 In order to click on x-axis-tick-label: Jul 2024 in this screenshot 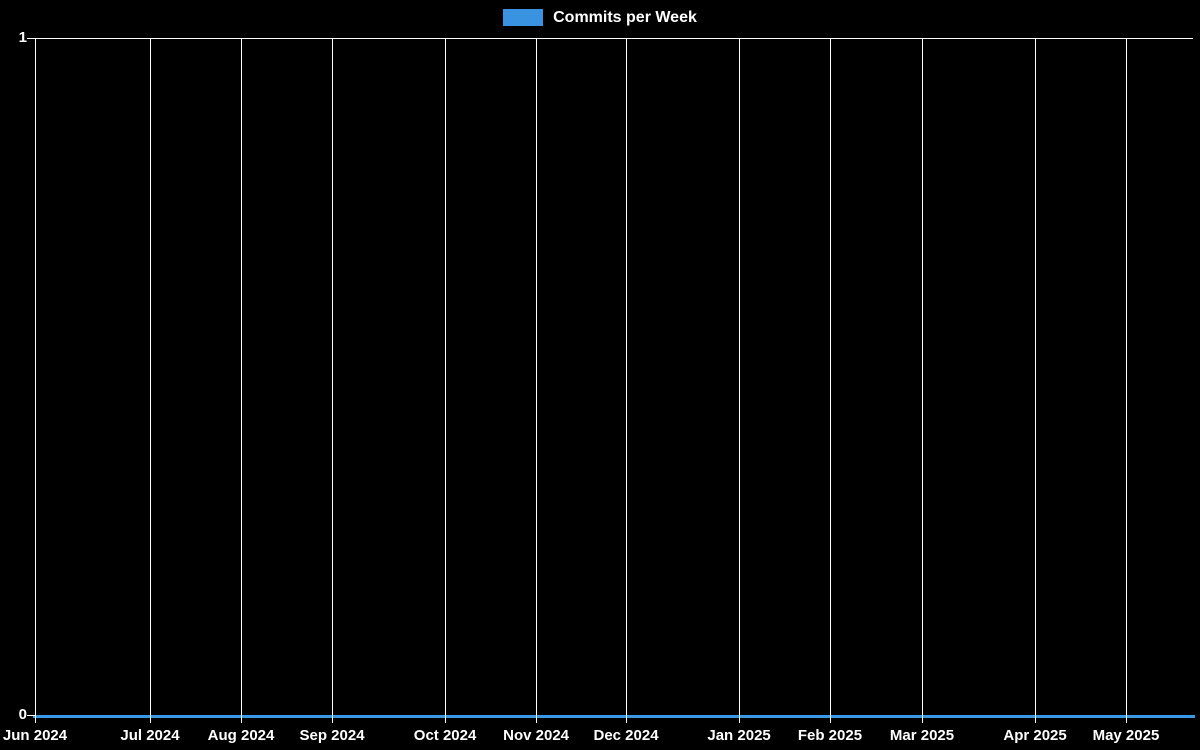, I will do `click(150, 735)`.